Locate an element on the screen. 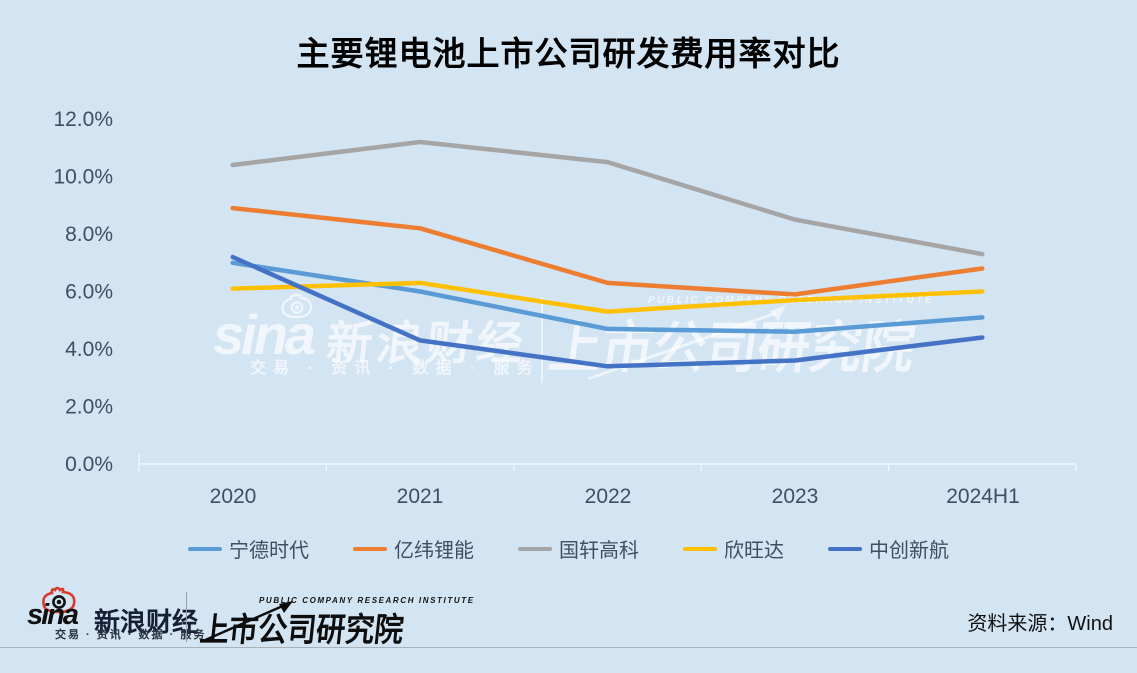  legend-label-yiwei: 亿纬锂能 is located at coordinates (434, 551).